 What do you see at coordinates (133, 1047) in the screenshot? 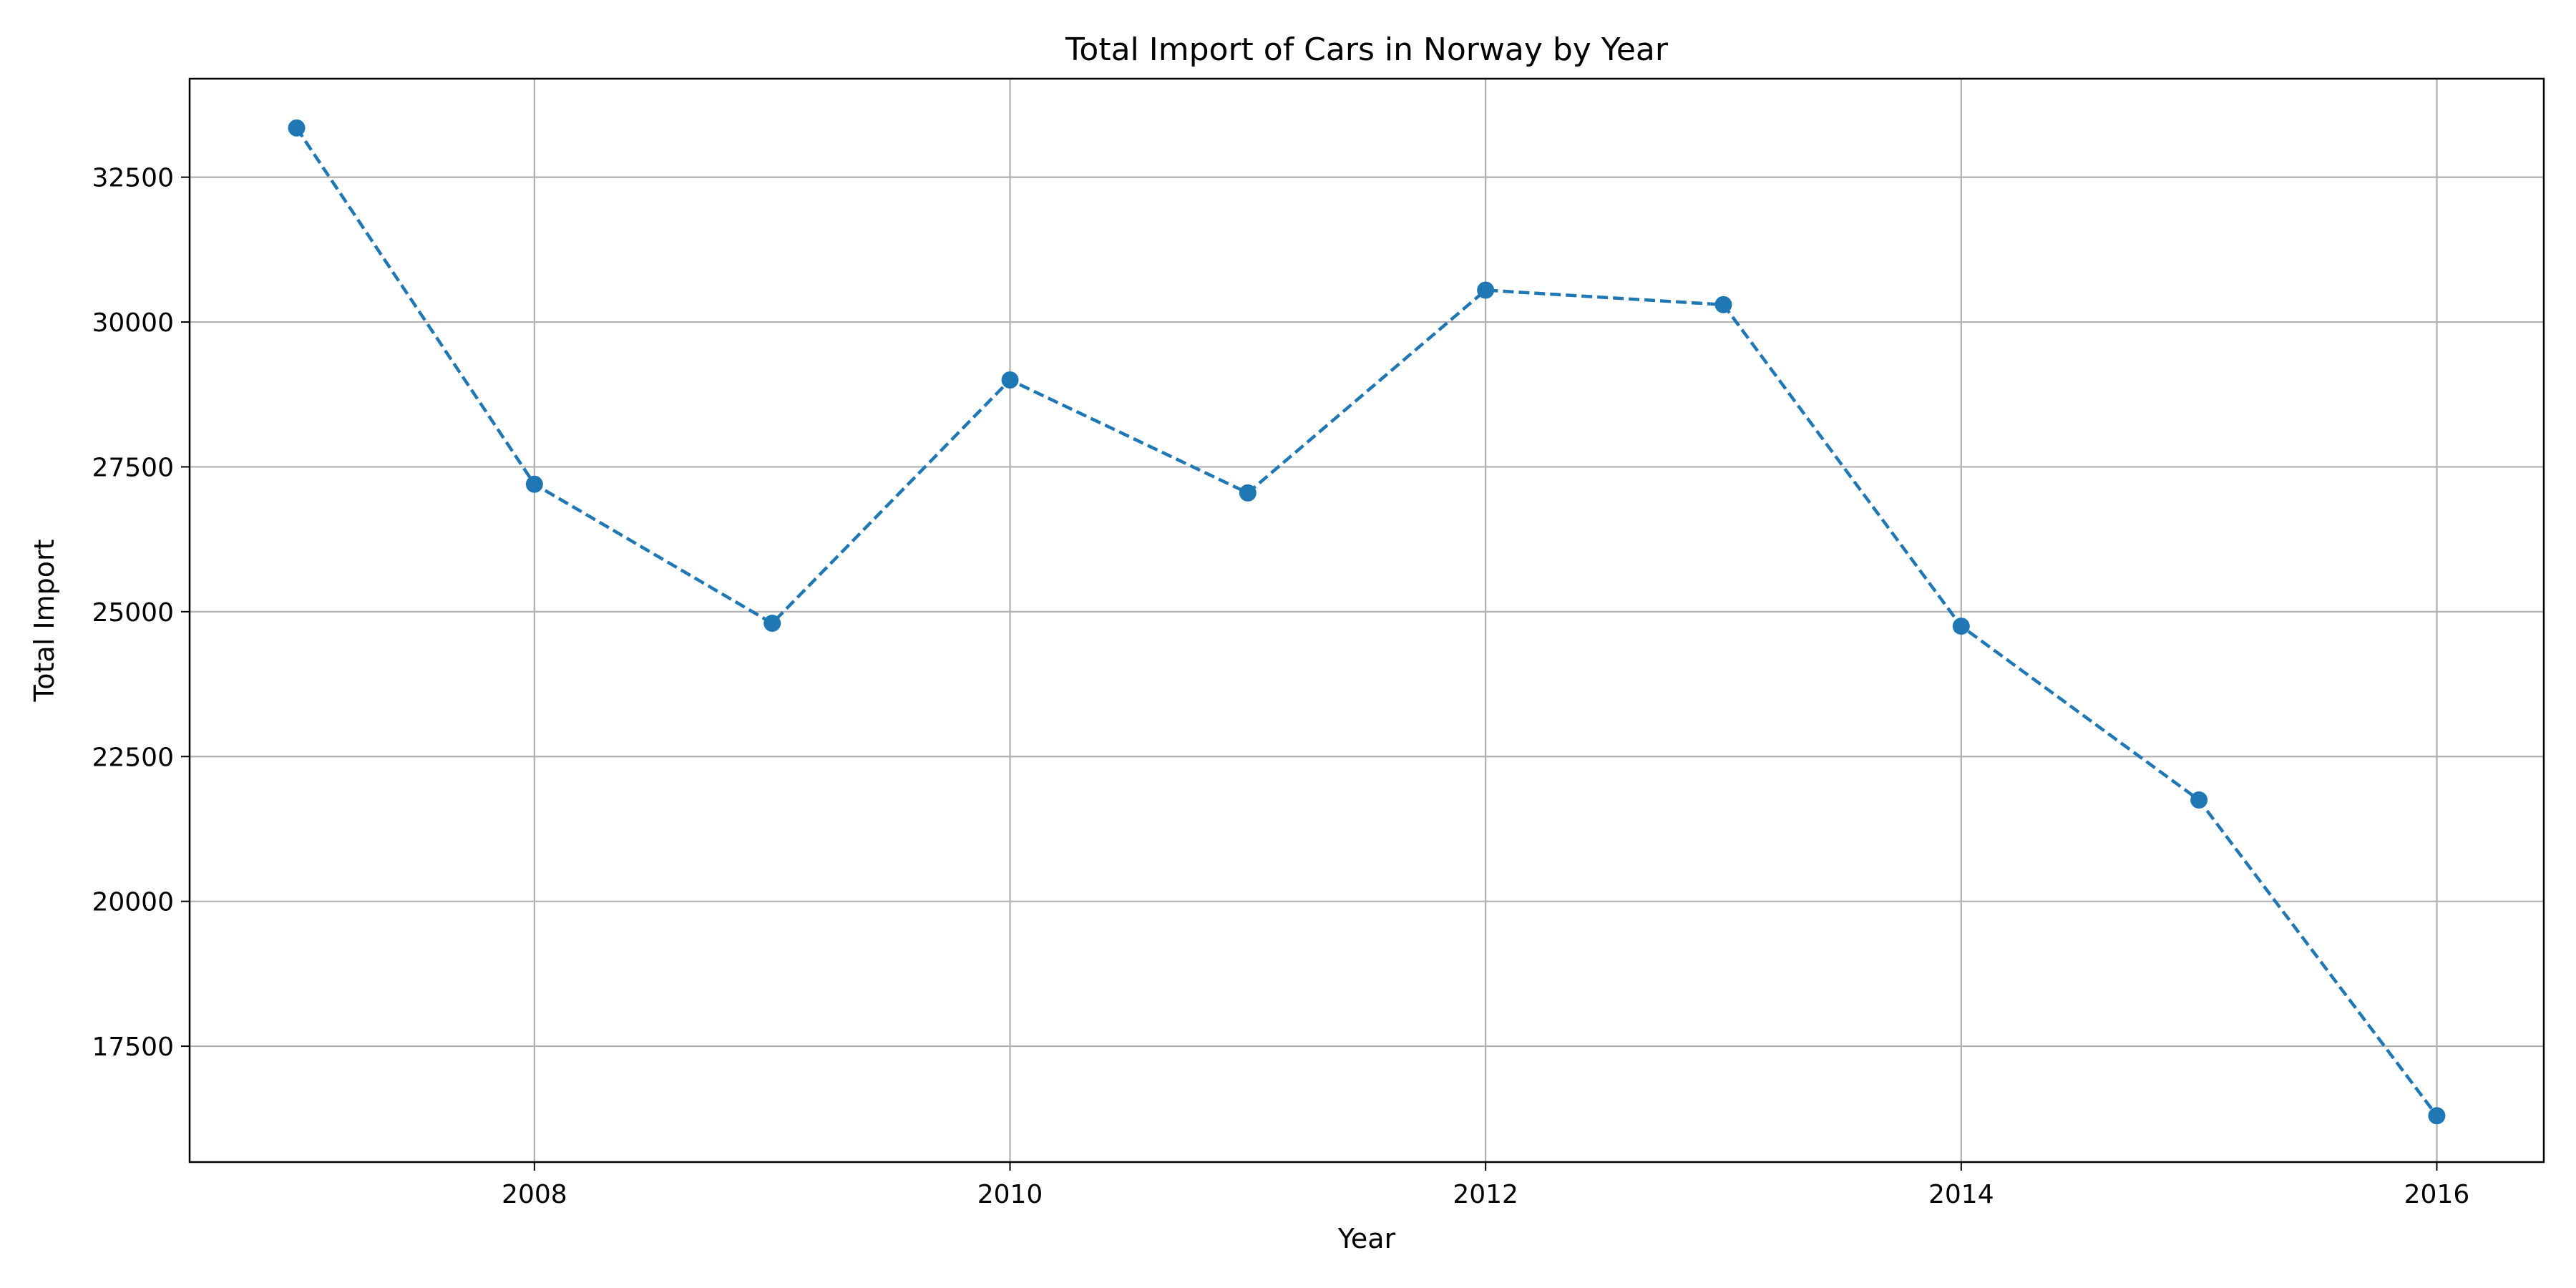
I see `y-tick-label: 17500` at bounding box center [133, 1047].